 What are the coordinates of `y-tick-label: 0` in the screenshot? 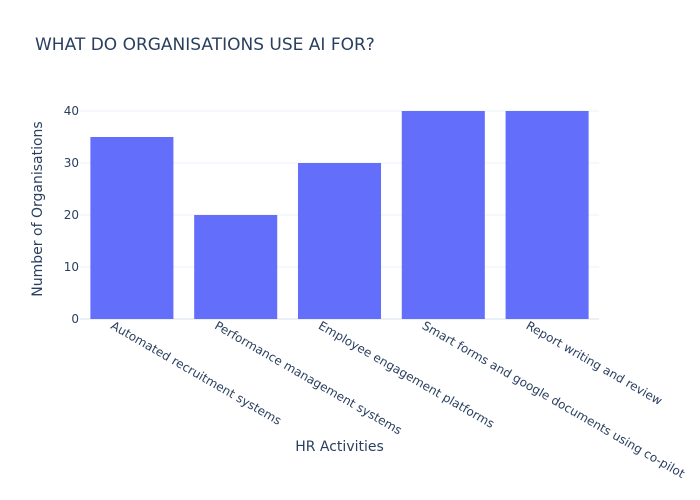 It's located at (75, 319).